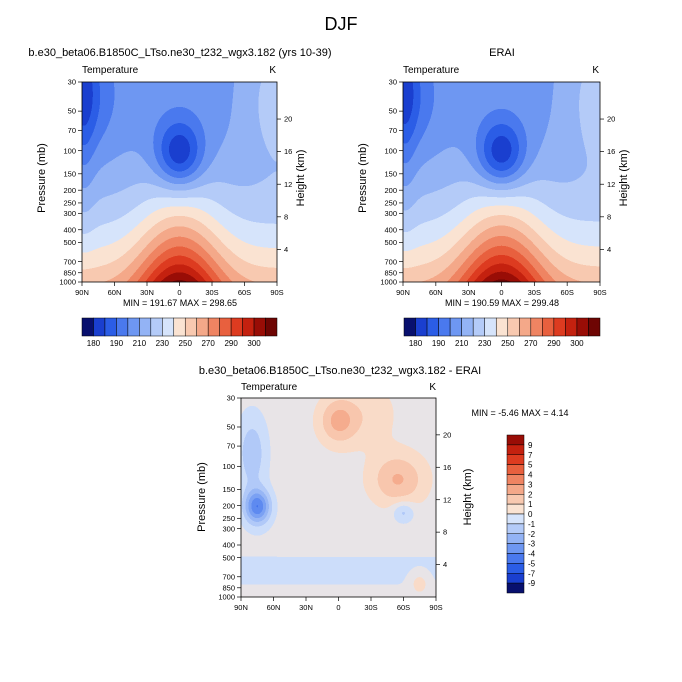 This screenshot has width=682, height=682. What do you see at coordinates (228, 545) in the screenshot?
I see `diff-y-tick-label: 400` at bounding box center [228, 545].